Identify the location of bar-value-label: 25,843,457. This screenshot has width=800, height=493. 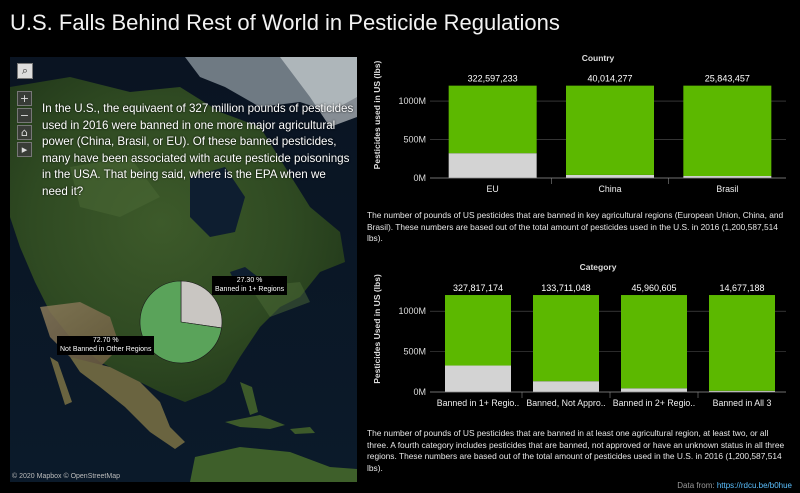
(727, 79).